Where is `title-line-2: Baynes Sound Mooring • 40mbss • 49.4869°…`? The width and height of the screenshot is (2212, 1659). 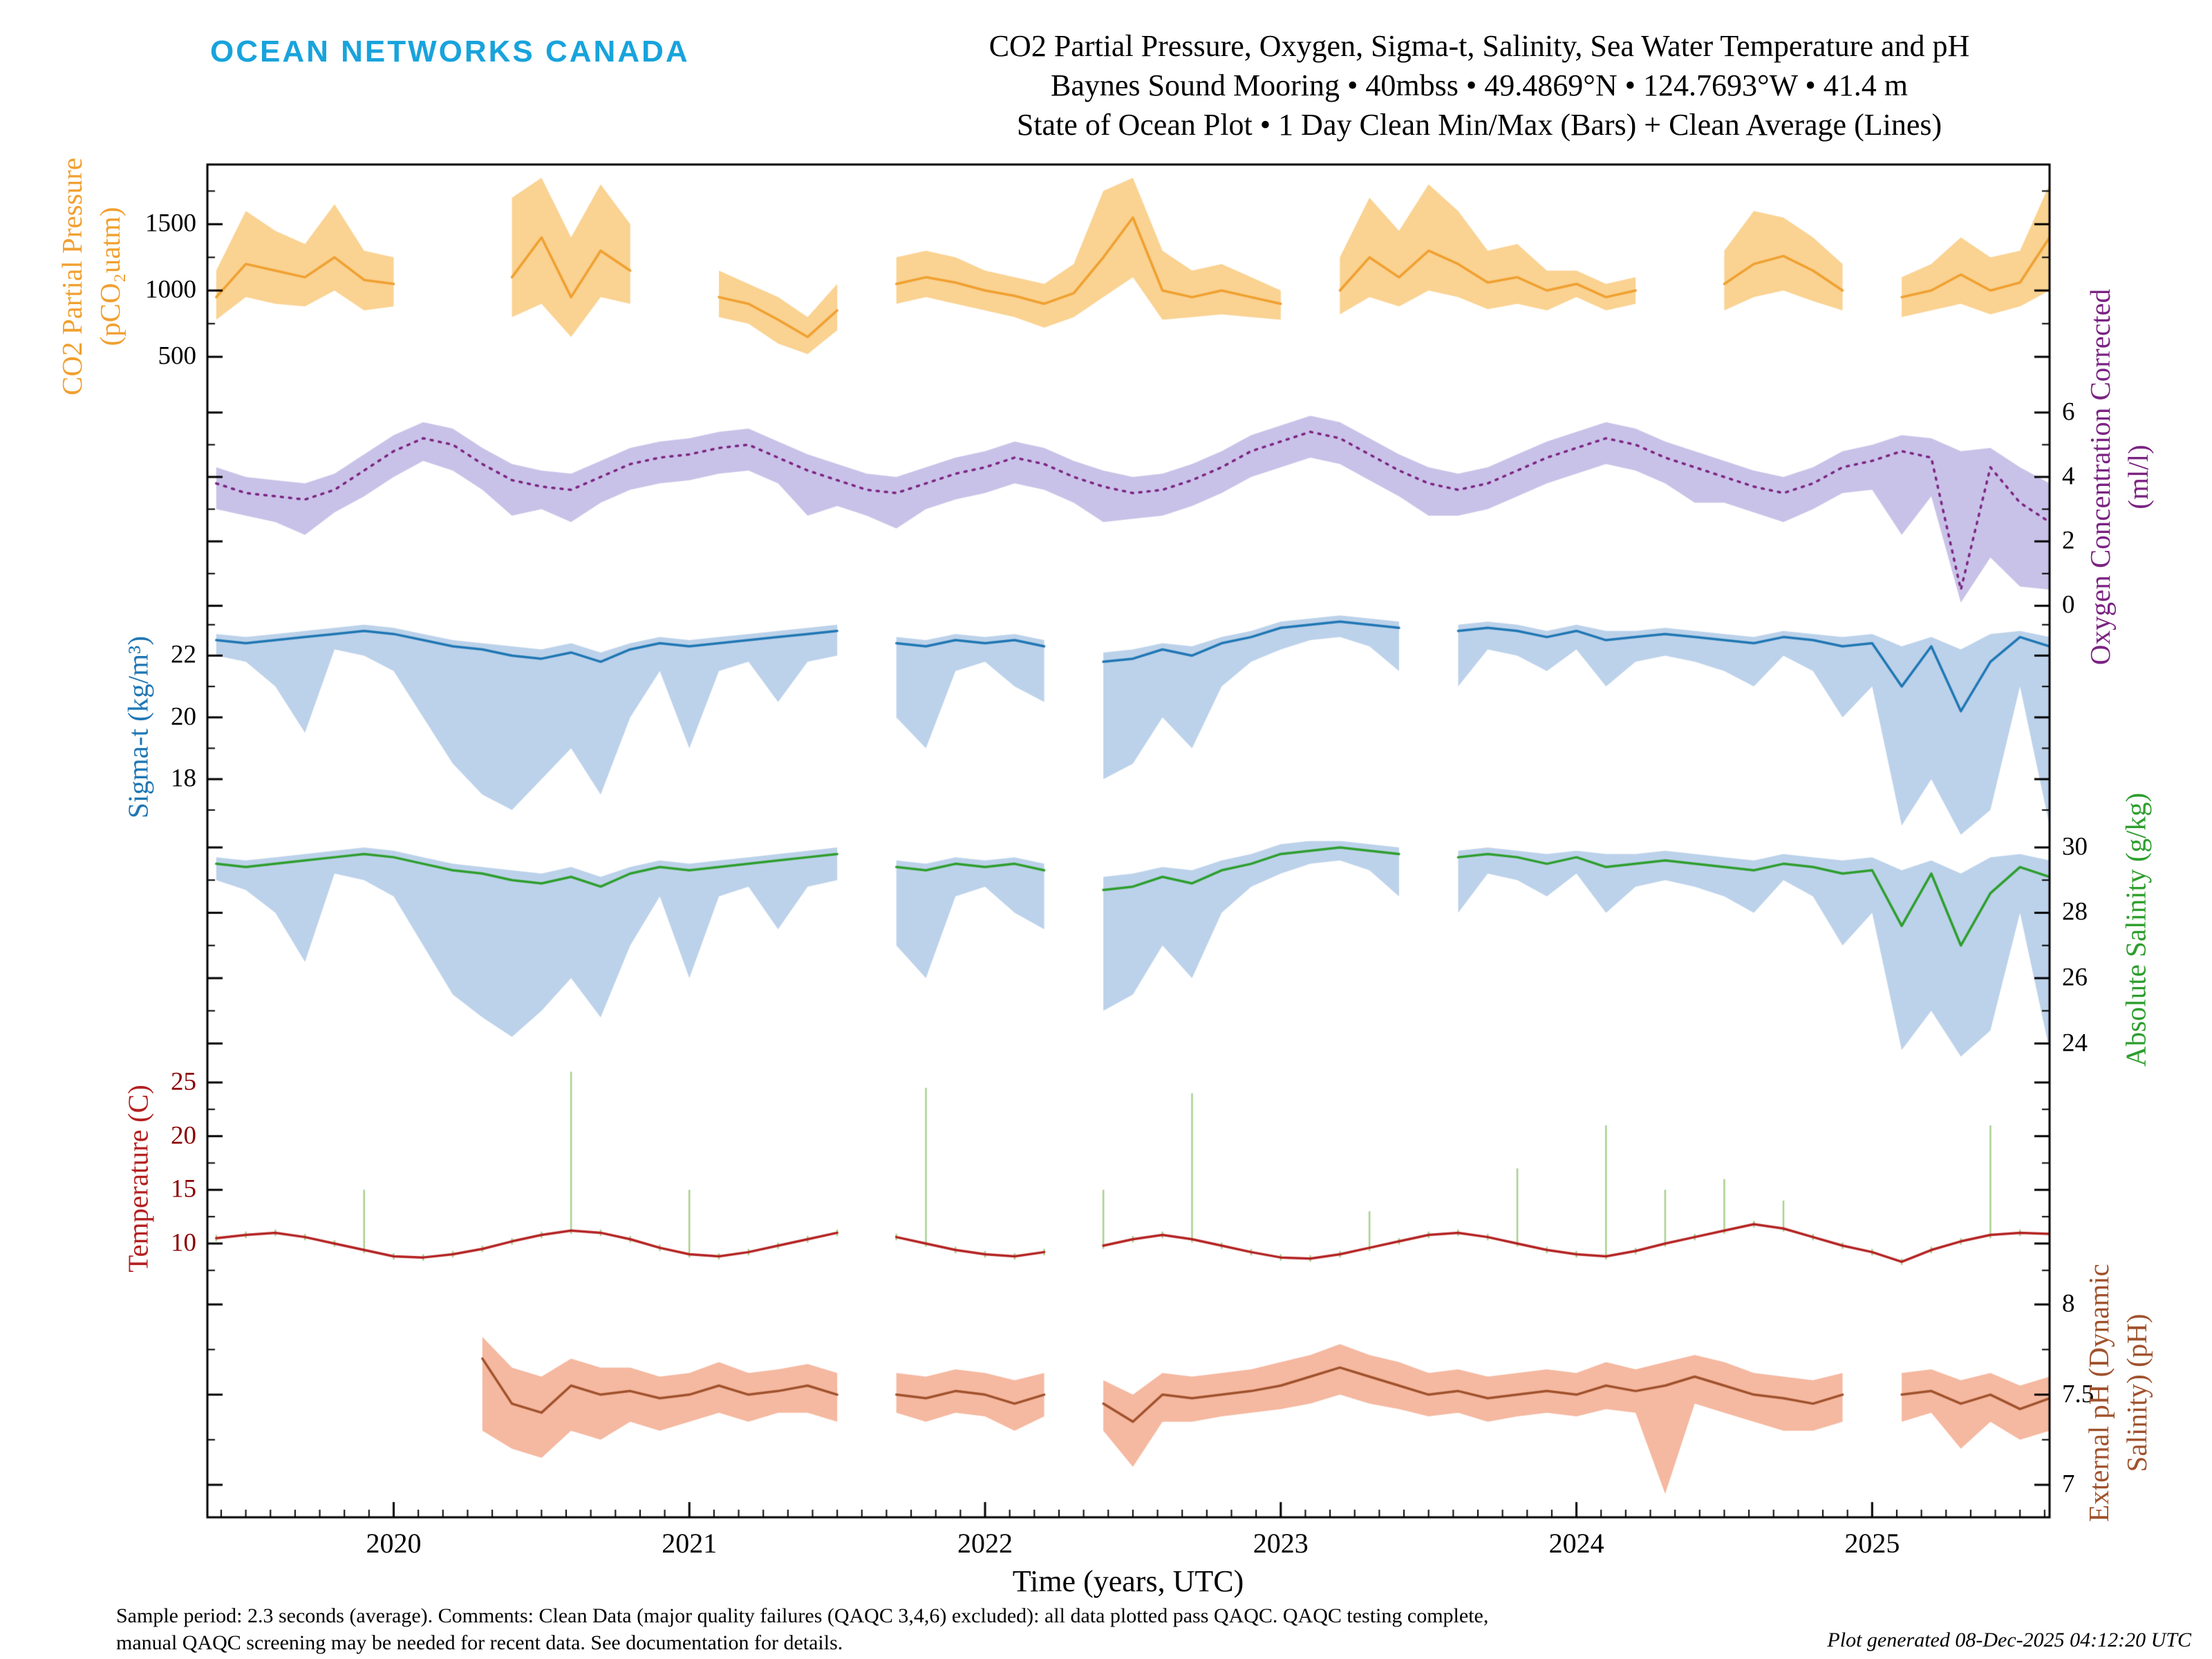
title-line-2: Baynes Sound Mooring • 40mbss • 49.4869°… is located at coordinates (1479, 85).